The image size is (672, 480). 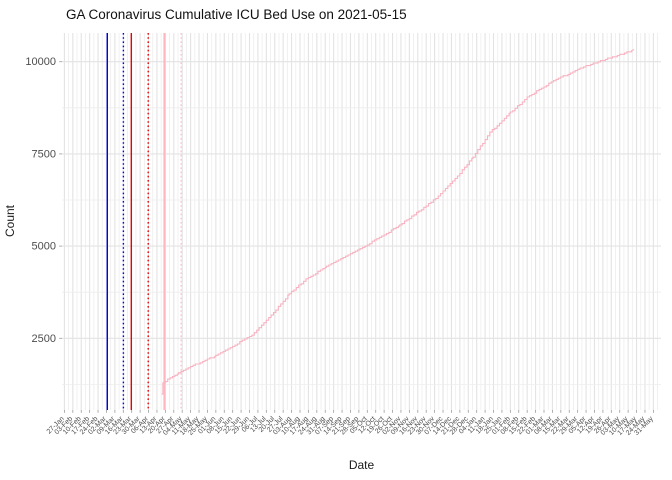 What do you see at coordinates (361, 465) in the screenshot?
I see `x-axis-title: Date` at bounding box center [361, 465].